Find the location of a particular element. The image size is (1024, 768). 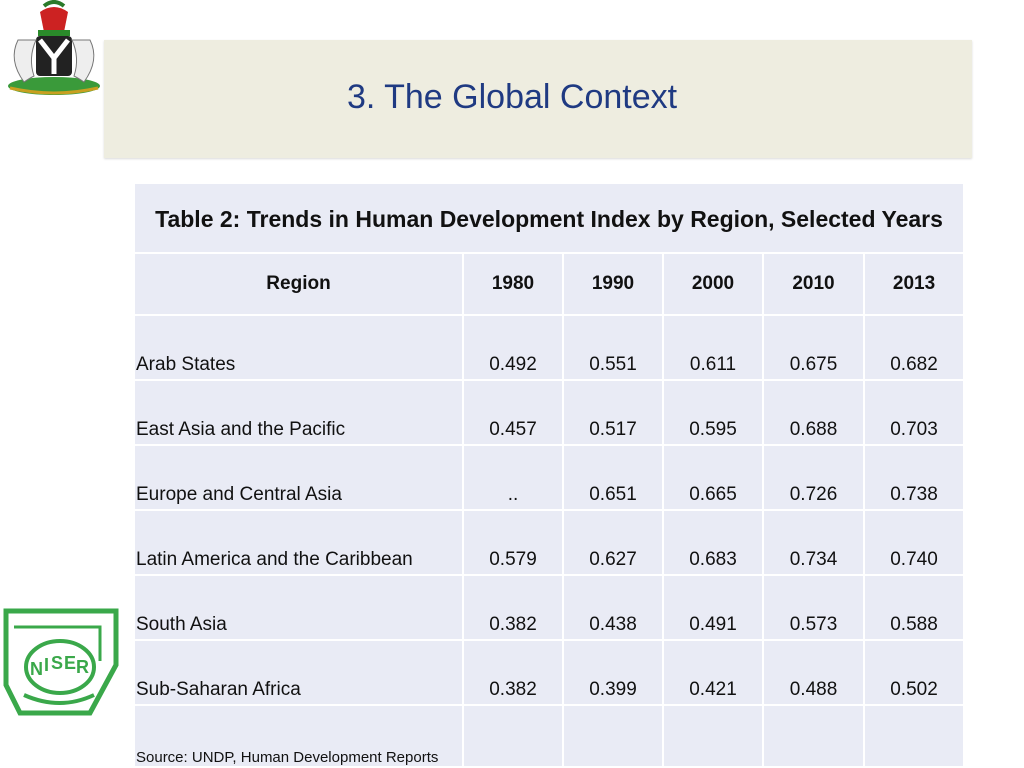

niser-letter-r: R is located at coordinates (82, 667).